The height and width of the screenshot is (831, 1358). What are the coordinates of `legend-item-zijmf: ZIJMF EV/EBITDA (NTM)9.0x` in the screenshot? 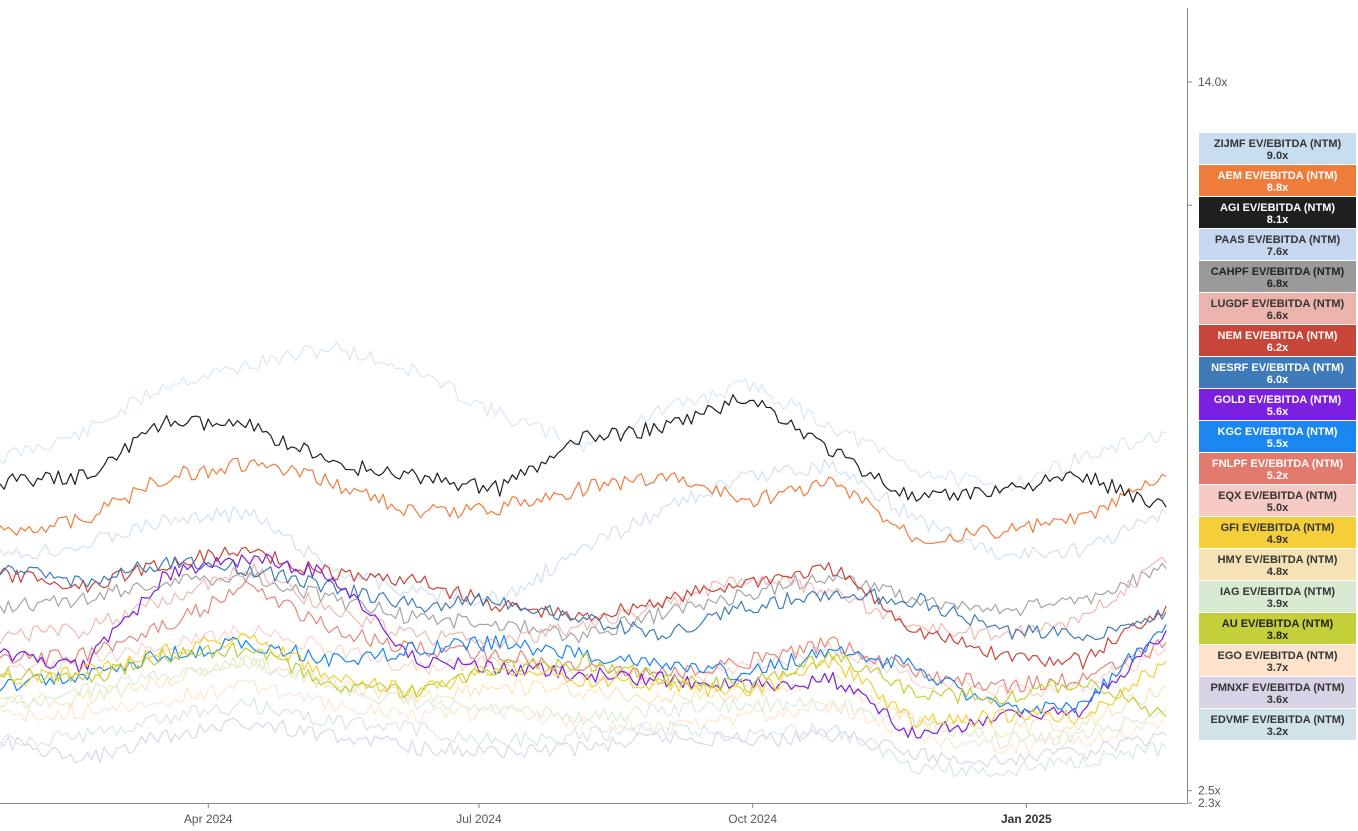 It's located at (1277, 148).